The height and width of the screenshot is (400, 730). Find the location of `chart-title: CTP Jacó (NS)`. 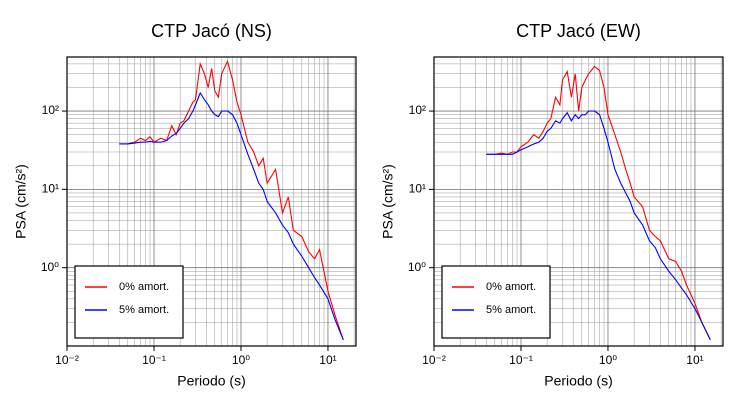

chart-title: CTP Jacó (NS) is located at coordinates (211, 31).